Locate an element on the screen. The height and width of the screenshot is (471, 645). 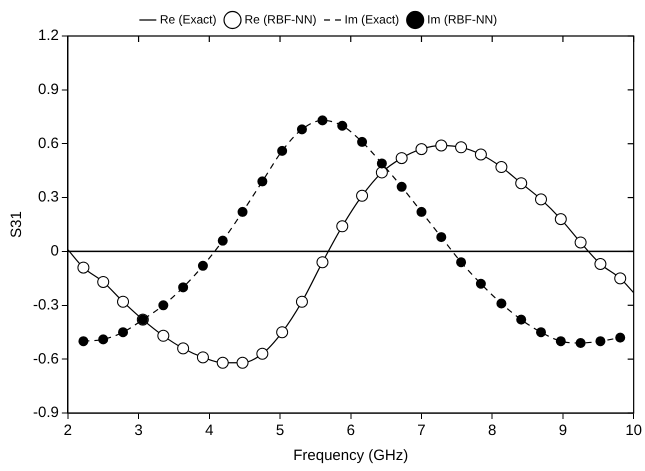
x-tick-label: 7 is located at coordinates (421, 431).